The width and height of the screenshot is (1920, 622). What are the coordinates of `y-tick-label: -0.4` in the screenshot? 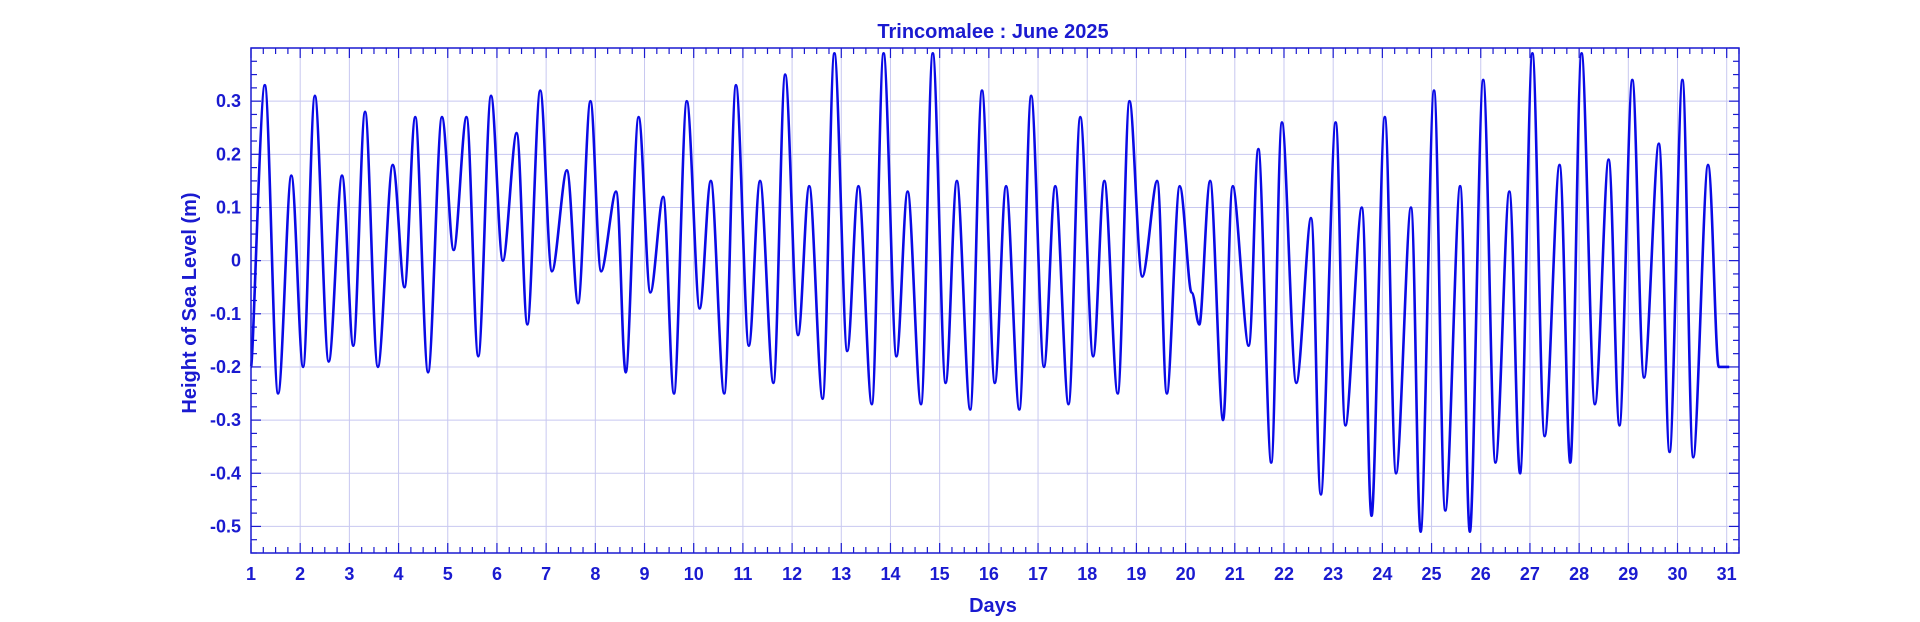 It's located at (225, 473).